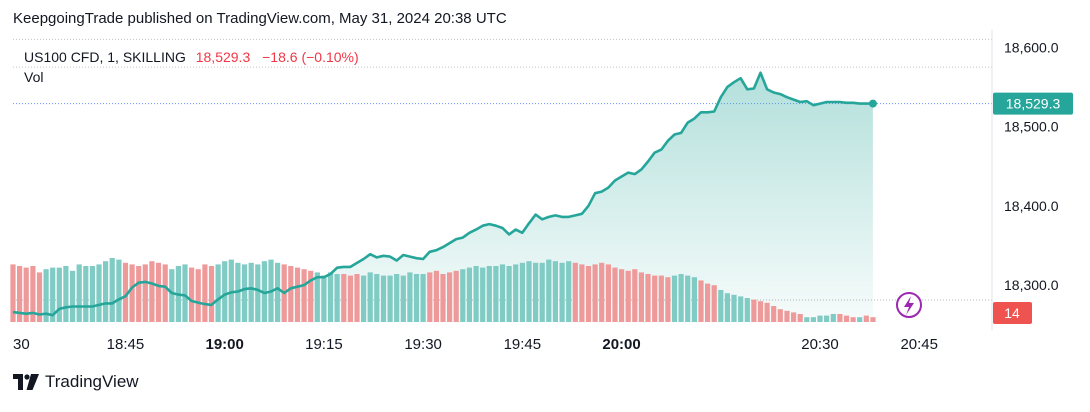 The image size is (1090, 412). What do you see at coordinates (621, 344) in the screenshot?
I see `x-tick-label: 20:00` at bounding box center [621, 344].